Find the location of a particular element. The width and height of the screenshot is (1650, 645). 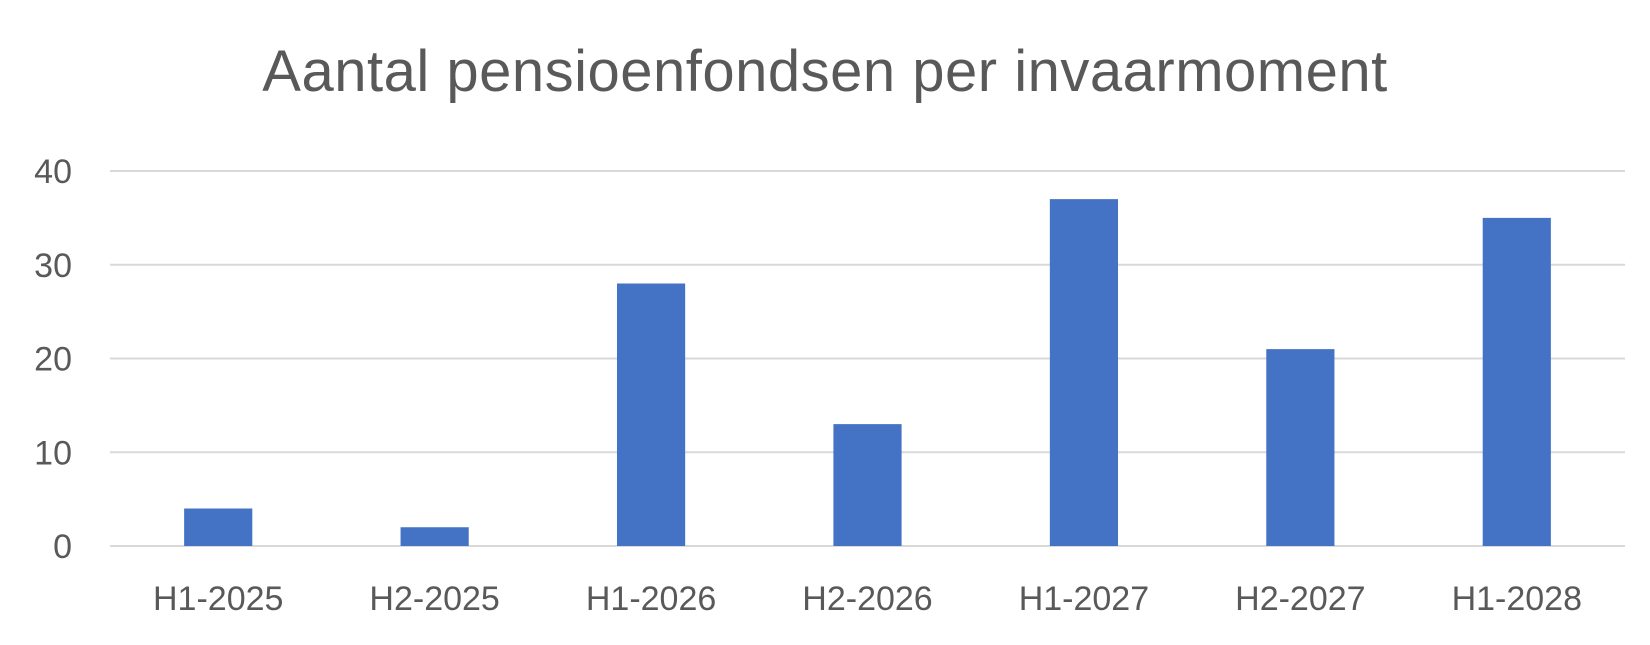

y-tick-label: 10 is located at coordinates (53, 453).